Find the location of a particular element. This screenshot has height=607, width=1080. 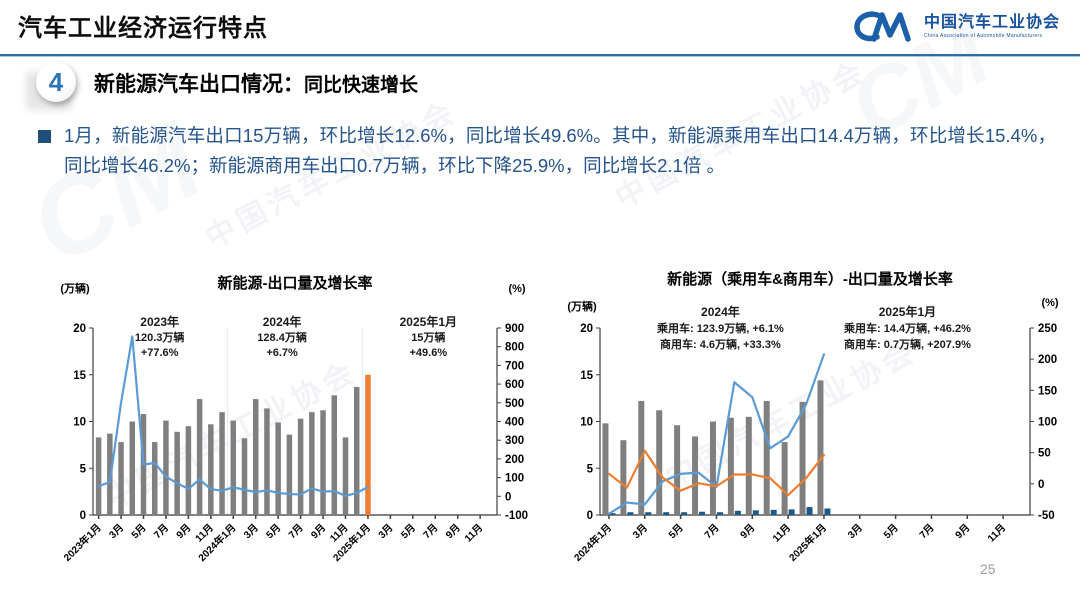

x-axis-label: 2023年1月 is located at coordinates (82, 542).